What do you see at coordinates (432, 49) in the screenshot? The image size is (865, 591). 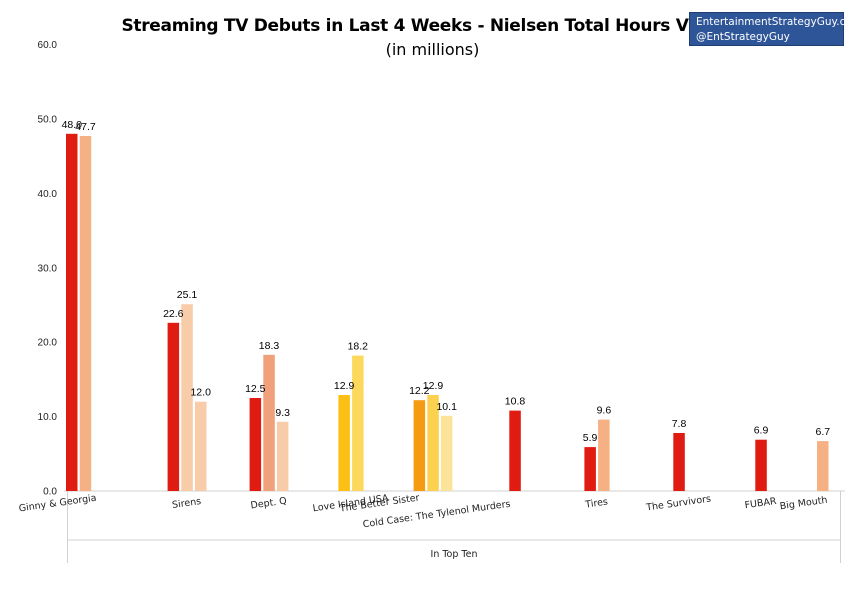 I see `chart-subtitle: (in millions)` at bounding box center [432, 49].